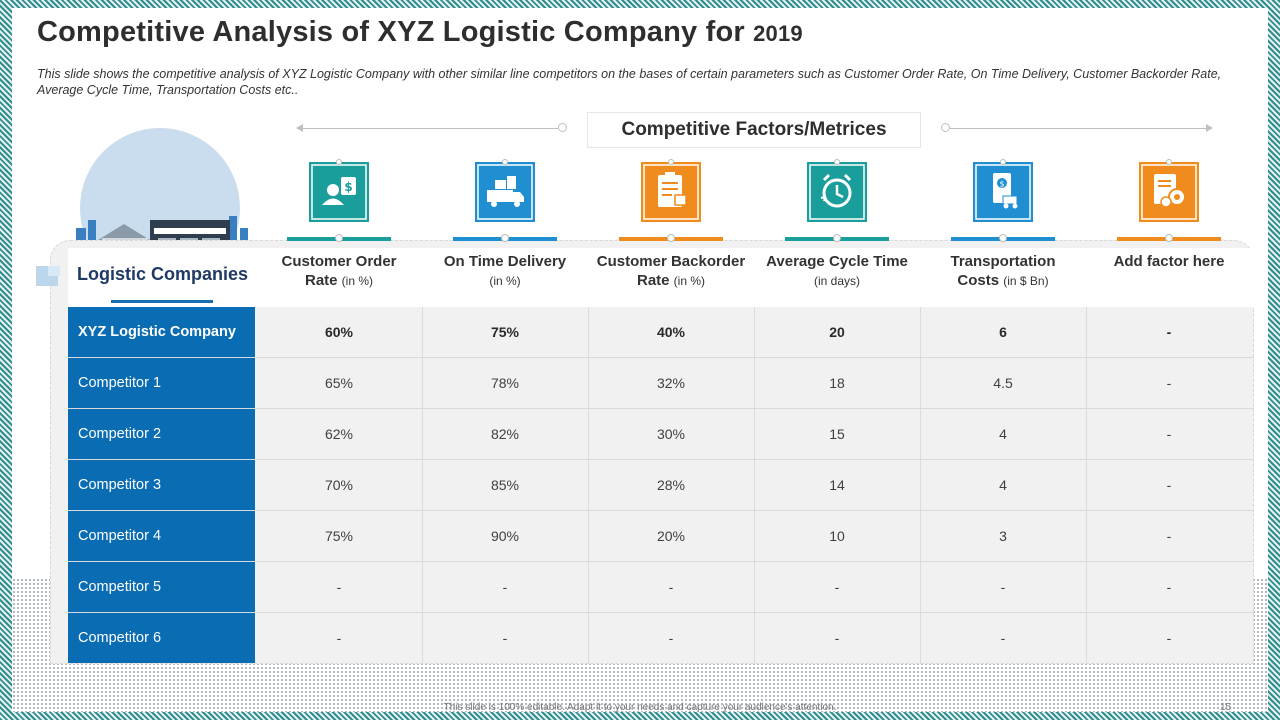  What do you see at coordinates (161, 485) in the screenshot?
I see `company-name-cell: Competitor 3` at bounding box center [161, 485].